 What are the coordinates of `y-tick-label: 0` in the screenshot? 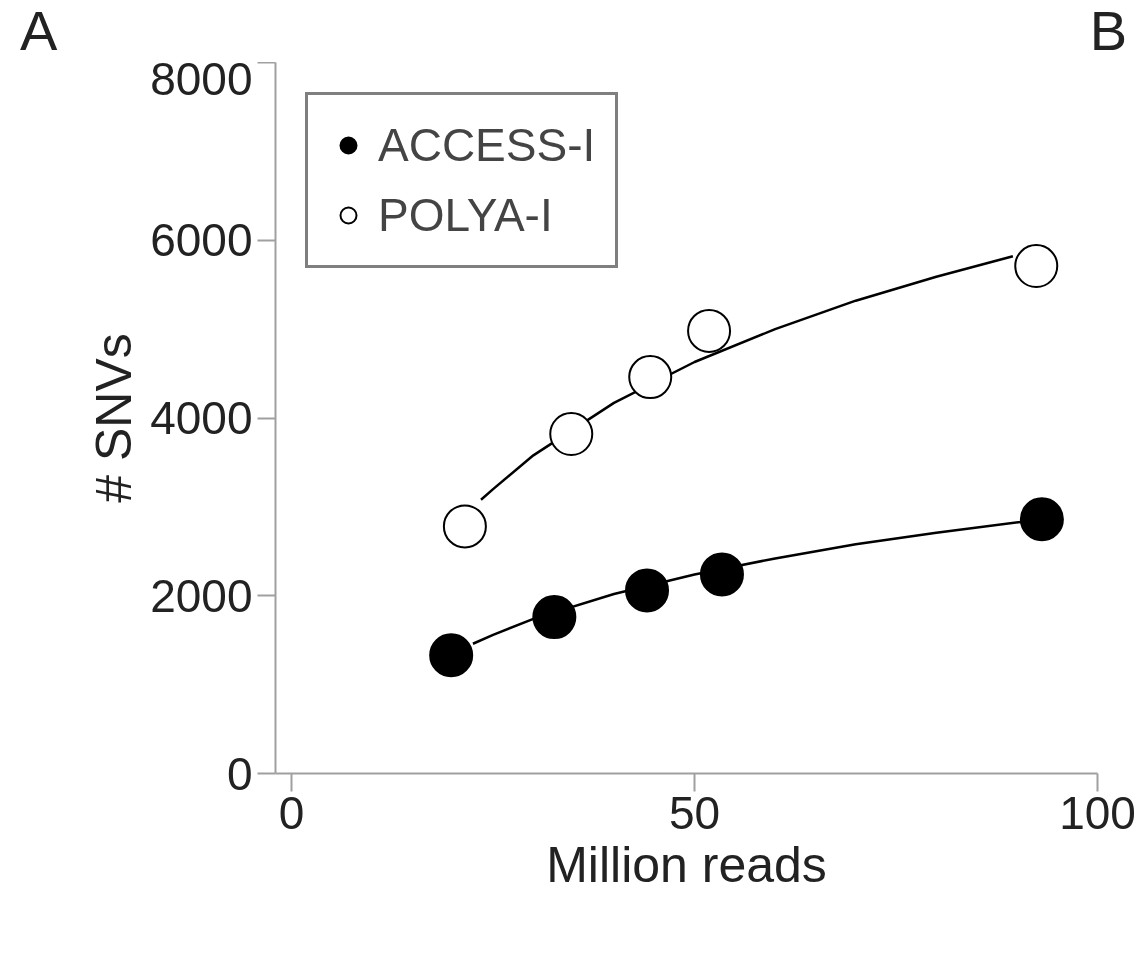 It's located at (239, 773).